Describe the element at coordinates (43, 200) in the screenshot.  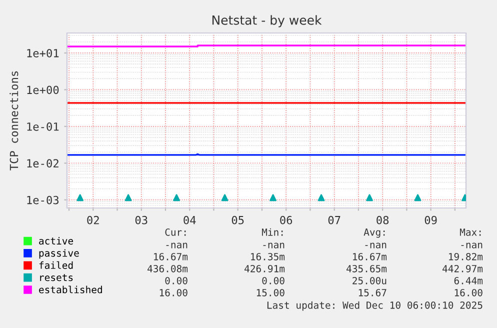
I see `y-tick-label: 1e-03` at that location.